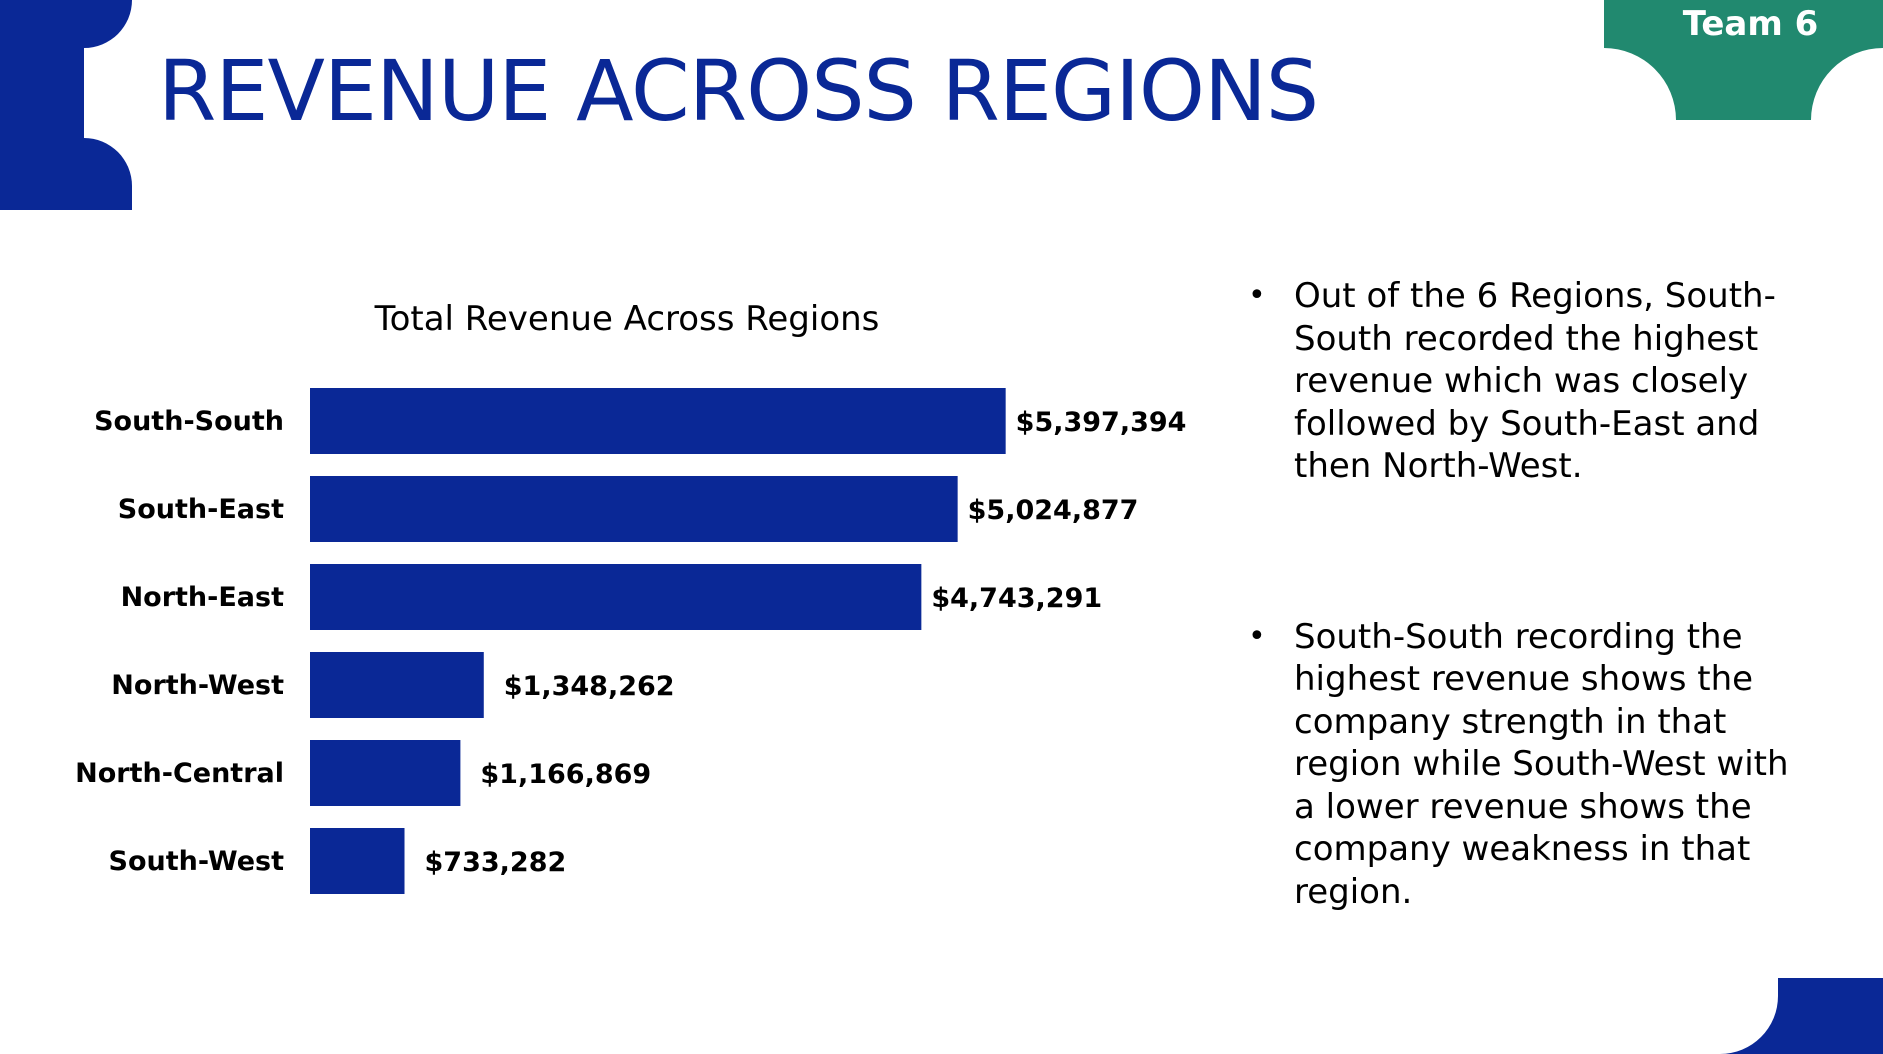 Image resolution: width=1883 pixels, height=1054 pixels. Describe the element at coordinates (565, 774) in the screenshot. I see `value-label: $1,166,869` at that location.